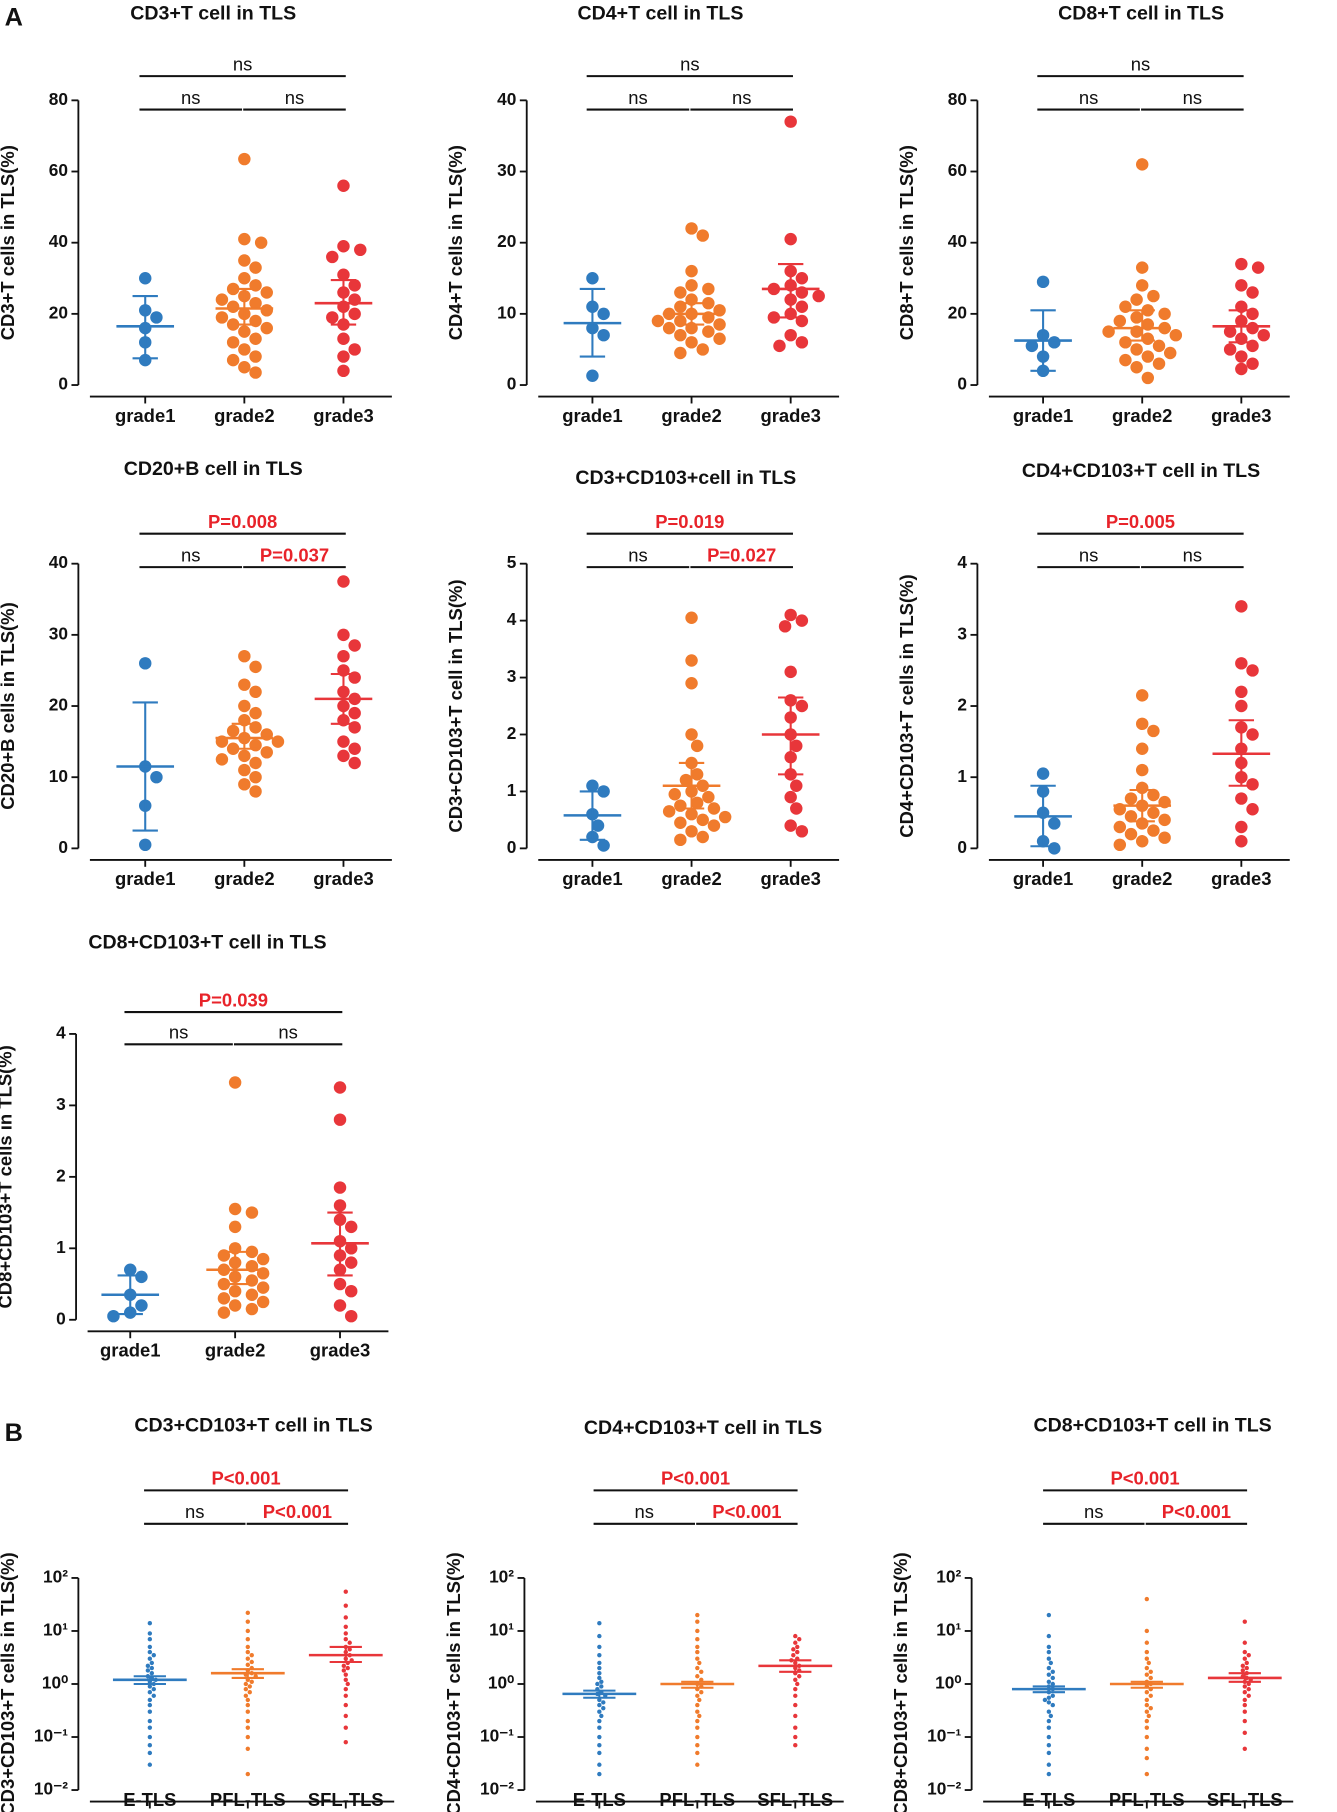 The width and height of the screenshot is (1337, 1812). Describe the element at coordinates (512, 847) in the screenshot. I see `y-tick-label: 0` at that location.